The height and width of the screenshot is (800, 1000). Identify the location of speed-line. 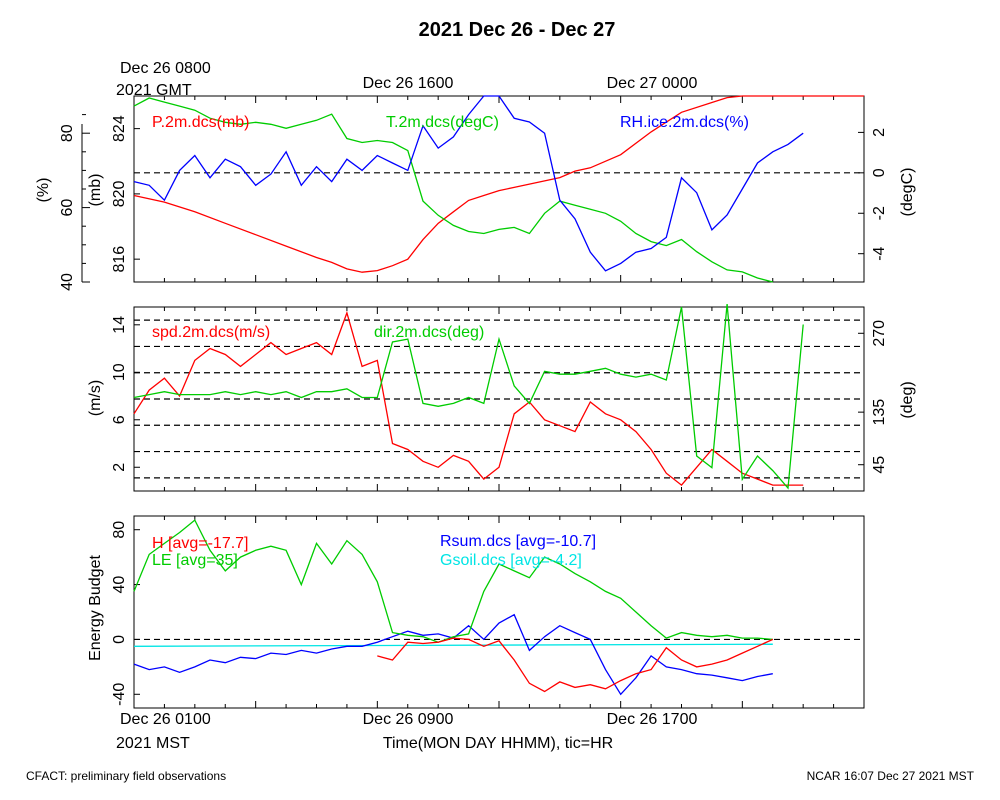
(468, 398).